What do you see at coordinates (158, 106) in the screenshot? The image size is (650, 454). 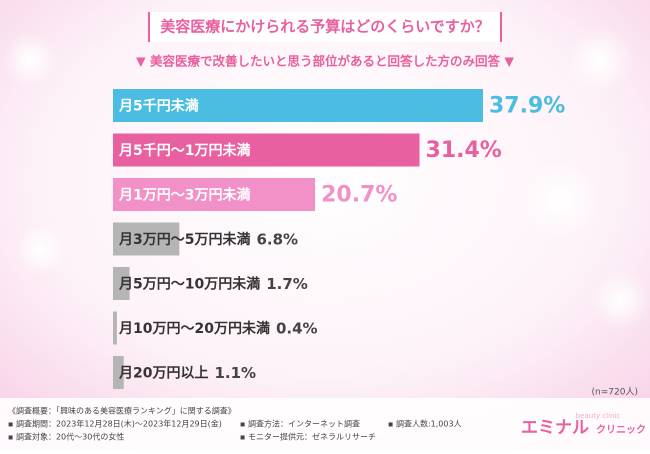 I see `category-label: 月5千円未満` at bounding box center [158, 106].